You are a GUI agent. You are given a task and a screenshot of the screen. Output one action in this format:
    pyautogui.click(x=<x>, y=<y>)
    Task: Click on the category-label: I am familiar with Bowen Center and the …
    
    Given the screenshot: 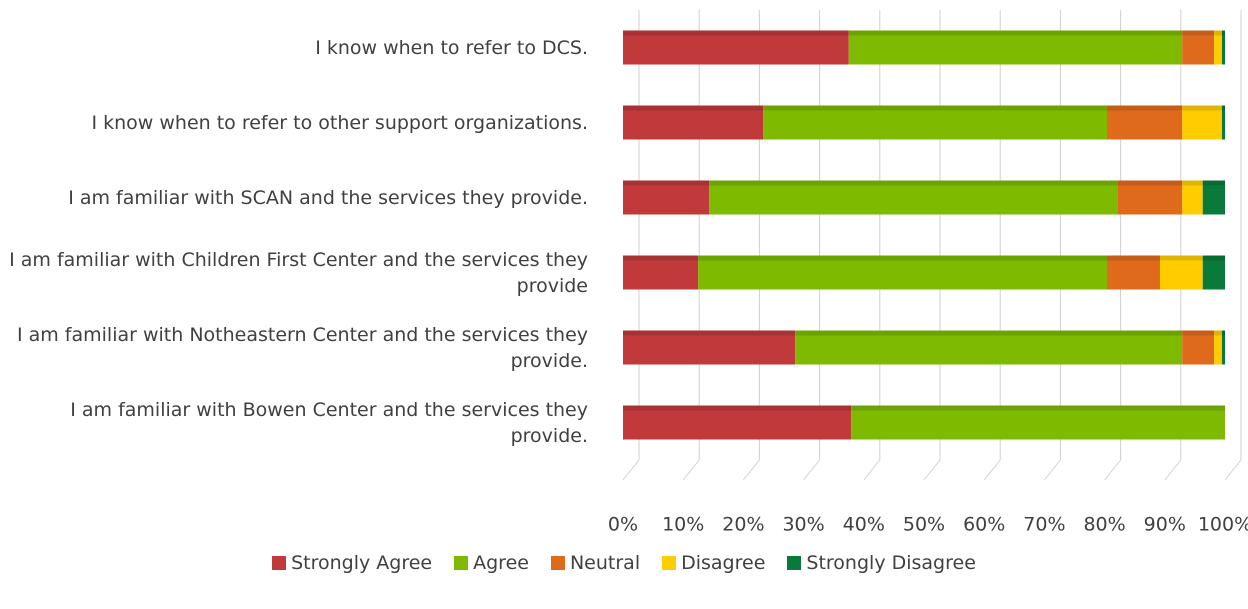 What is the action you would take?
    pyautogui.click(x=329, y=422)
    